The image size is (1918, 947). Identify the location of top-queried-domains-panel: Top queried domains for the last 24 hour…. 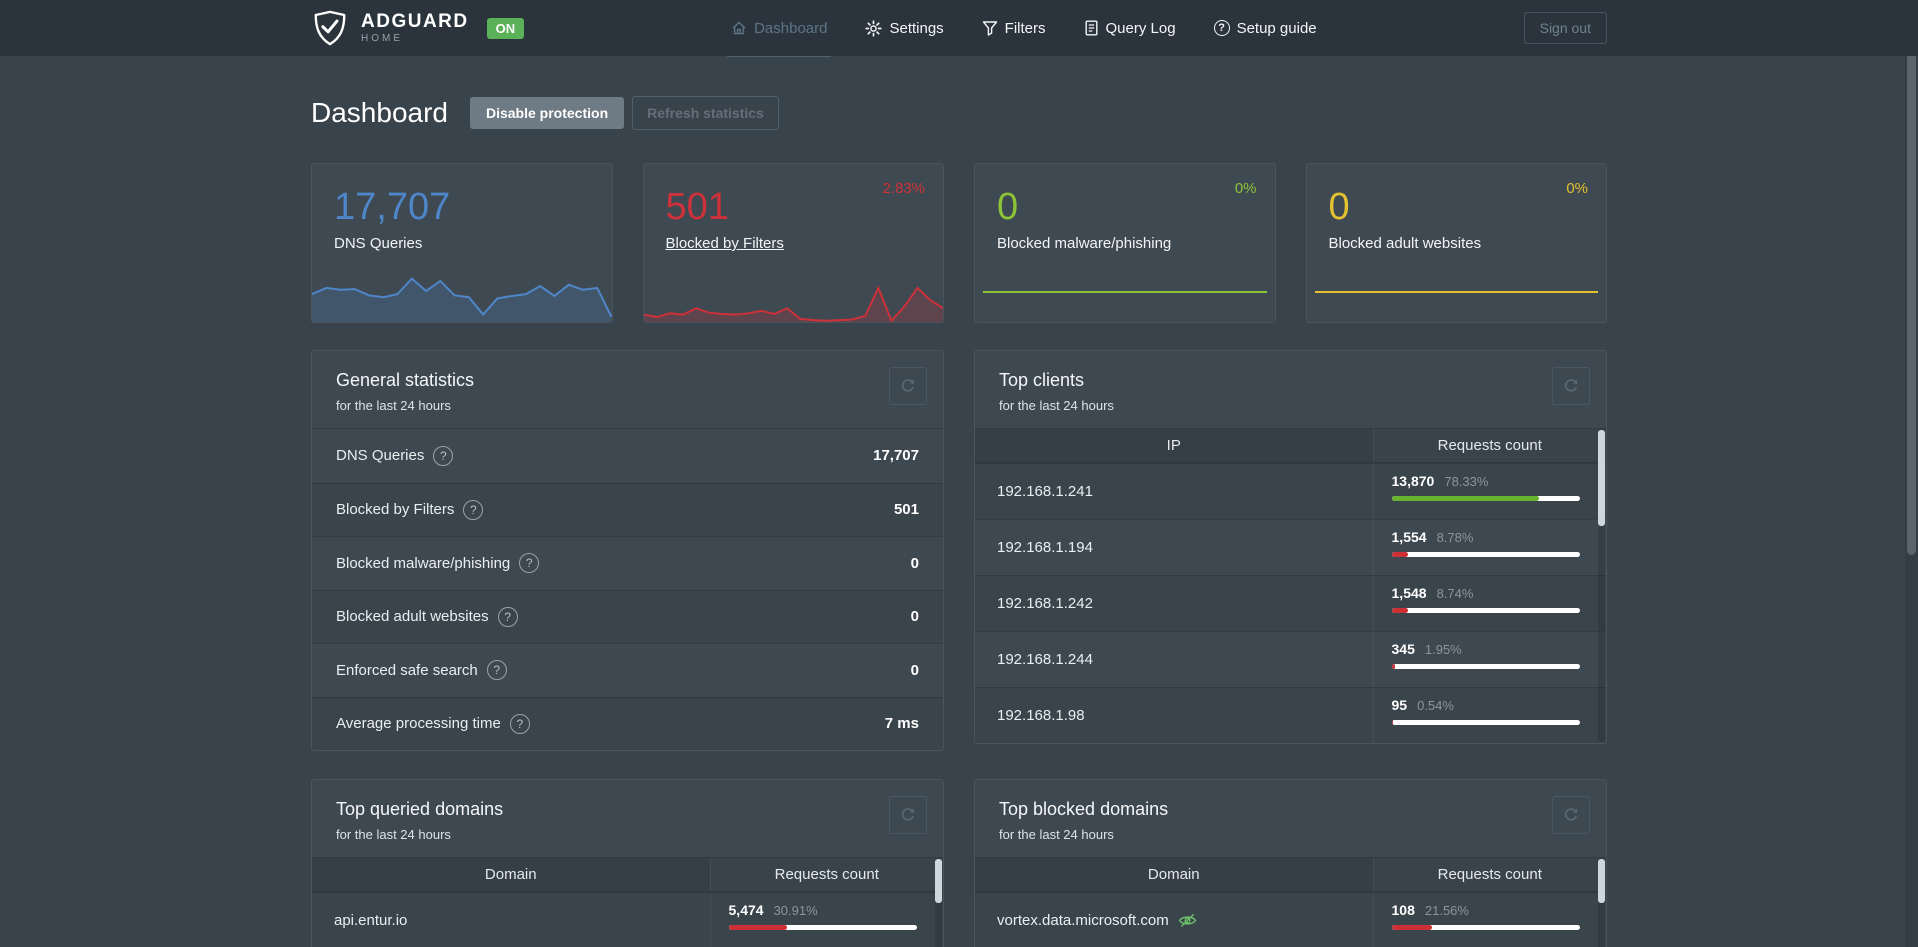
(627, 863).